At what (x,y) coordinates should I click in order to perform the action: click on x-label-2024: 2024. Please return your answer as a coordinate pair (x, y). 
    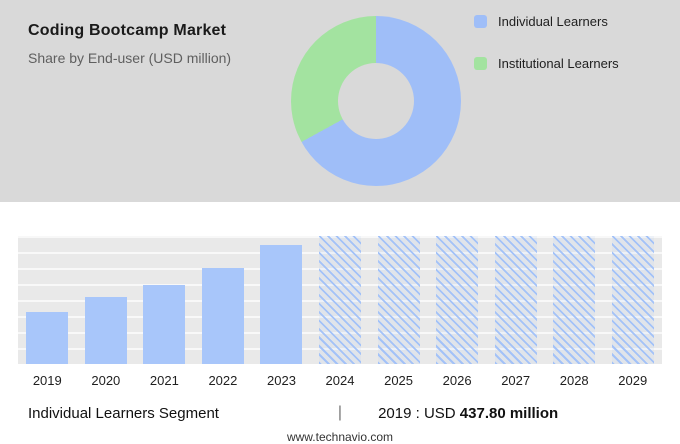
    Looking at the image, I should click on (340, 380).